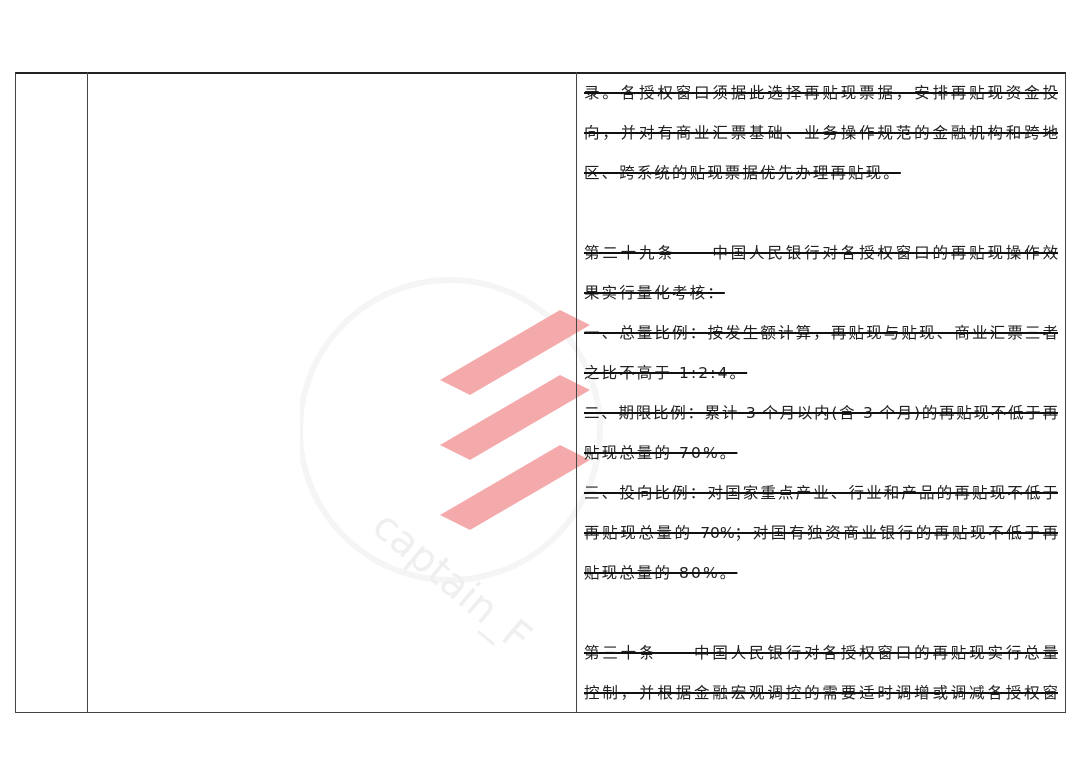 The height and width of the screenshot is (764, 1080). What do you see at coordinates (821, 693) in the screenshot?
I see `text-line: 控制，并根据金融宏观调控的需要适时调增或调减各授权窗` at bounding box center [821, 693].